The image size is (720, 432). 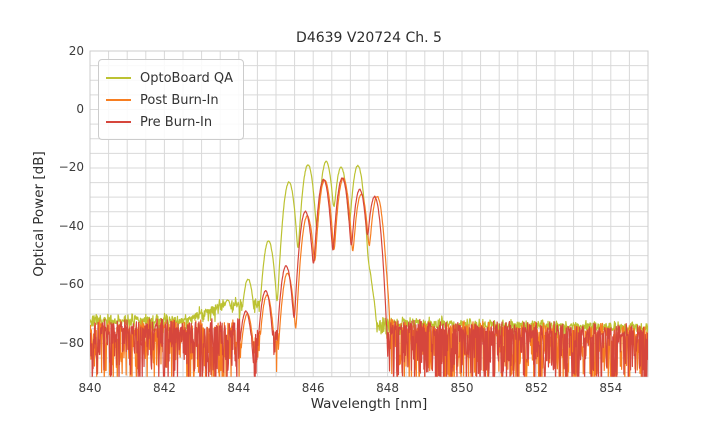 What do you see at coordinates (71, 342) in the screenshot?
I see `y-tick-label: −80` at bounding box center [71, 342].